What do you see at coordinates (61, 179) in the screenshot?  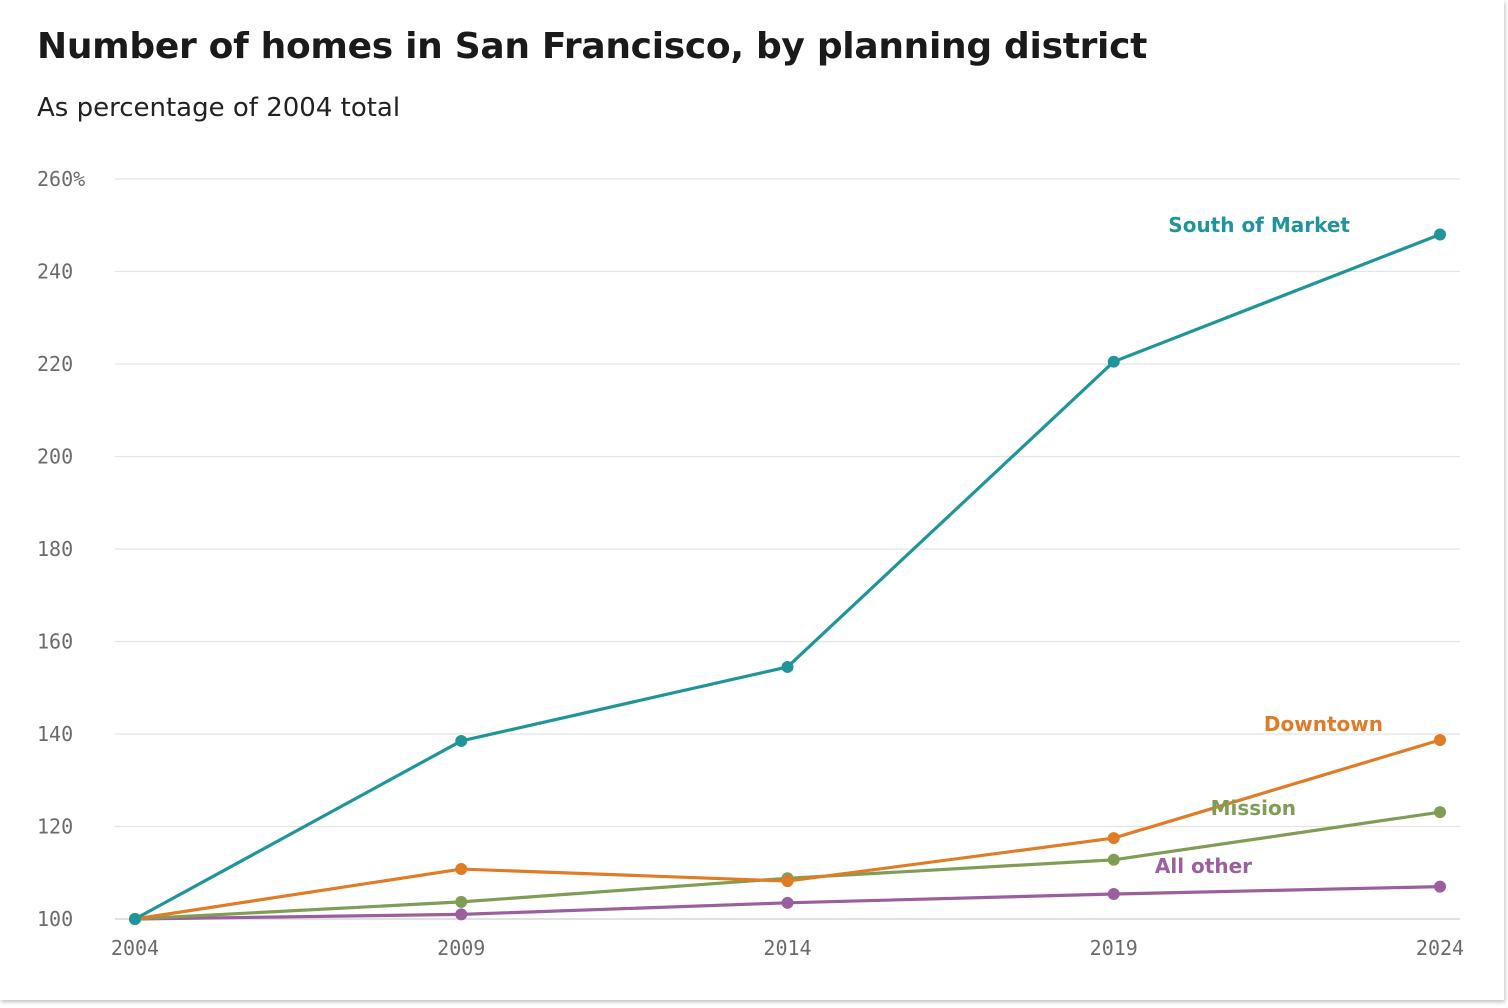 I see `y-tick-label-260: 260%` at bounding box center [61, 179].